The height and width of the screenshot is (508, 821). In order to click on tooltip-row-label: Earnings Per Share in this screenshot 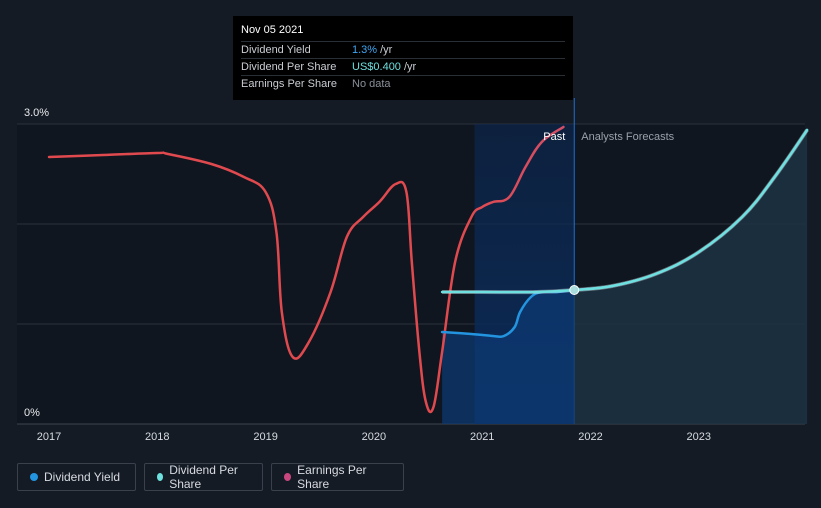, I will do `click(289, 84)`.